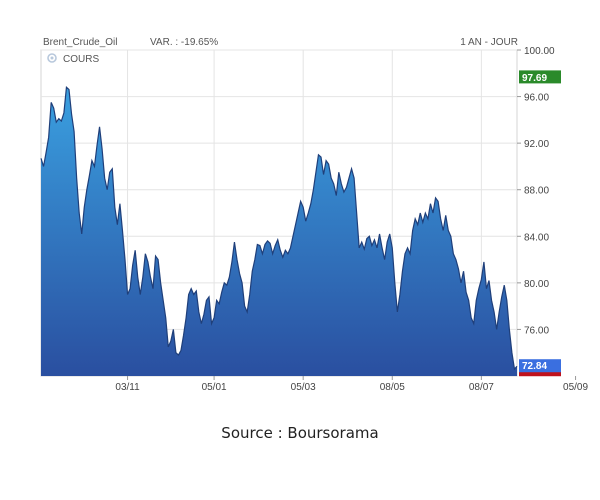 The width and height of the screenshot is (600, 500). I want to click on x-tick-label: 05/03, so click(303, 387).